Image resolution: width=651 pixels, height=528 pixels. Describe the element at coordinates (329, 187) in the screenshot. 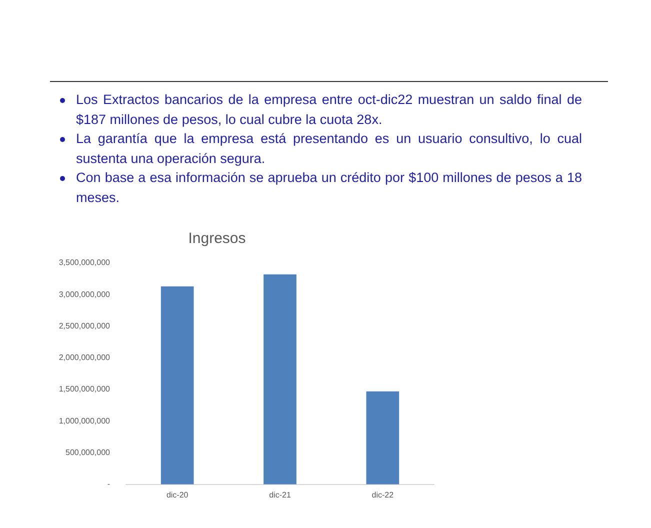

I see `text: Con base a esa información se aprueba un crédito por $100 millones de pesos a 18 meses.` at that location.